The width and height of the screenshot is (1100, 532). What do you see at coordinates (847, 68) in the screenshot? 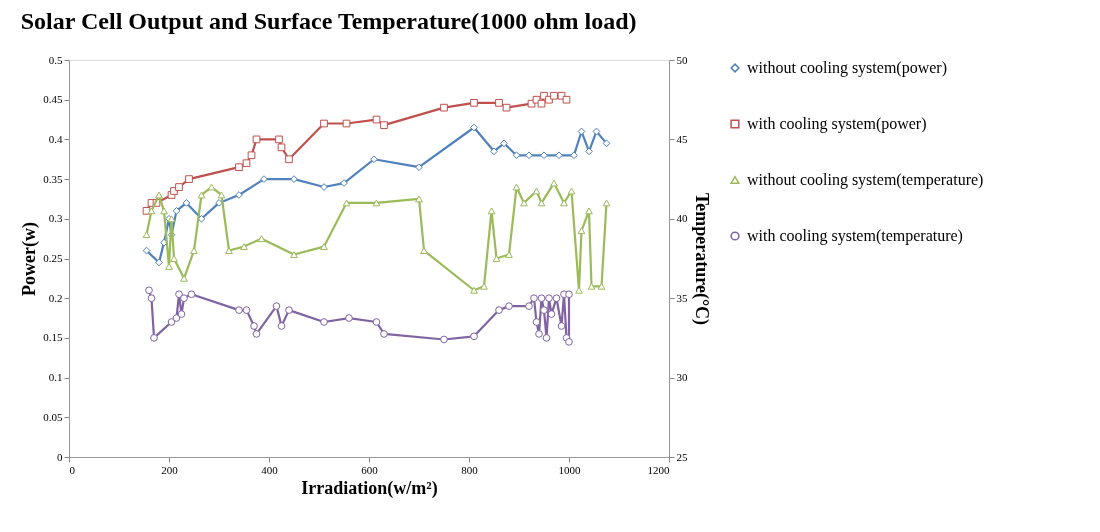
I see `legend-label: without cooling system(power)` at bounding box center [847, 68].